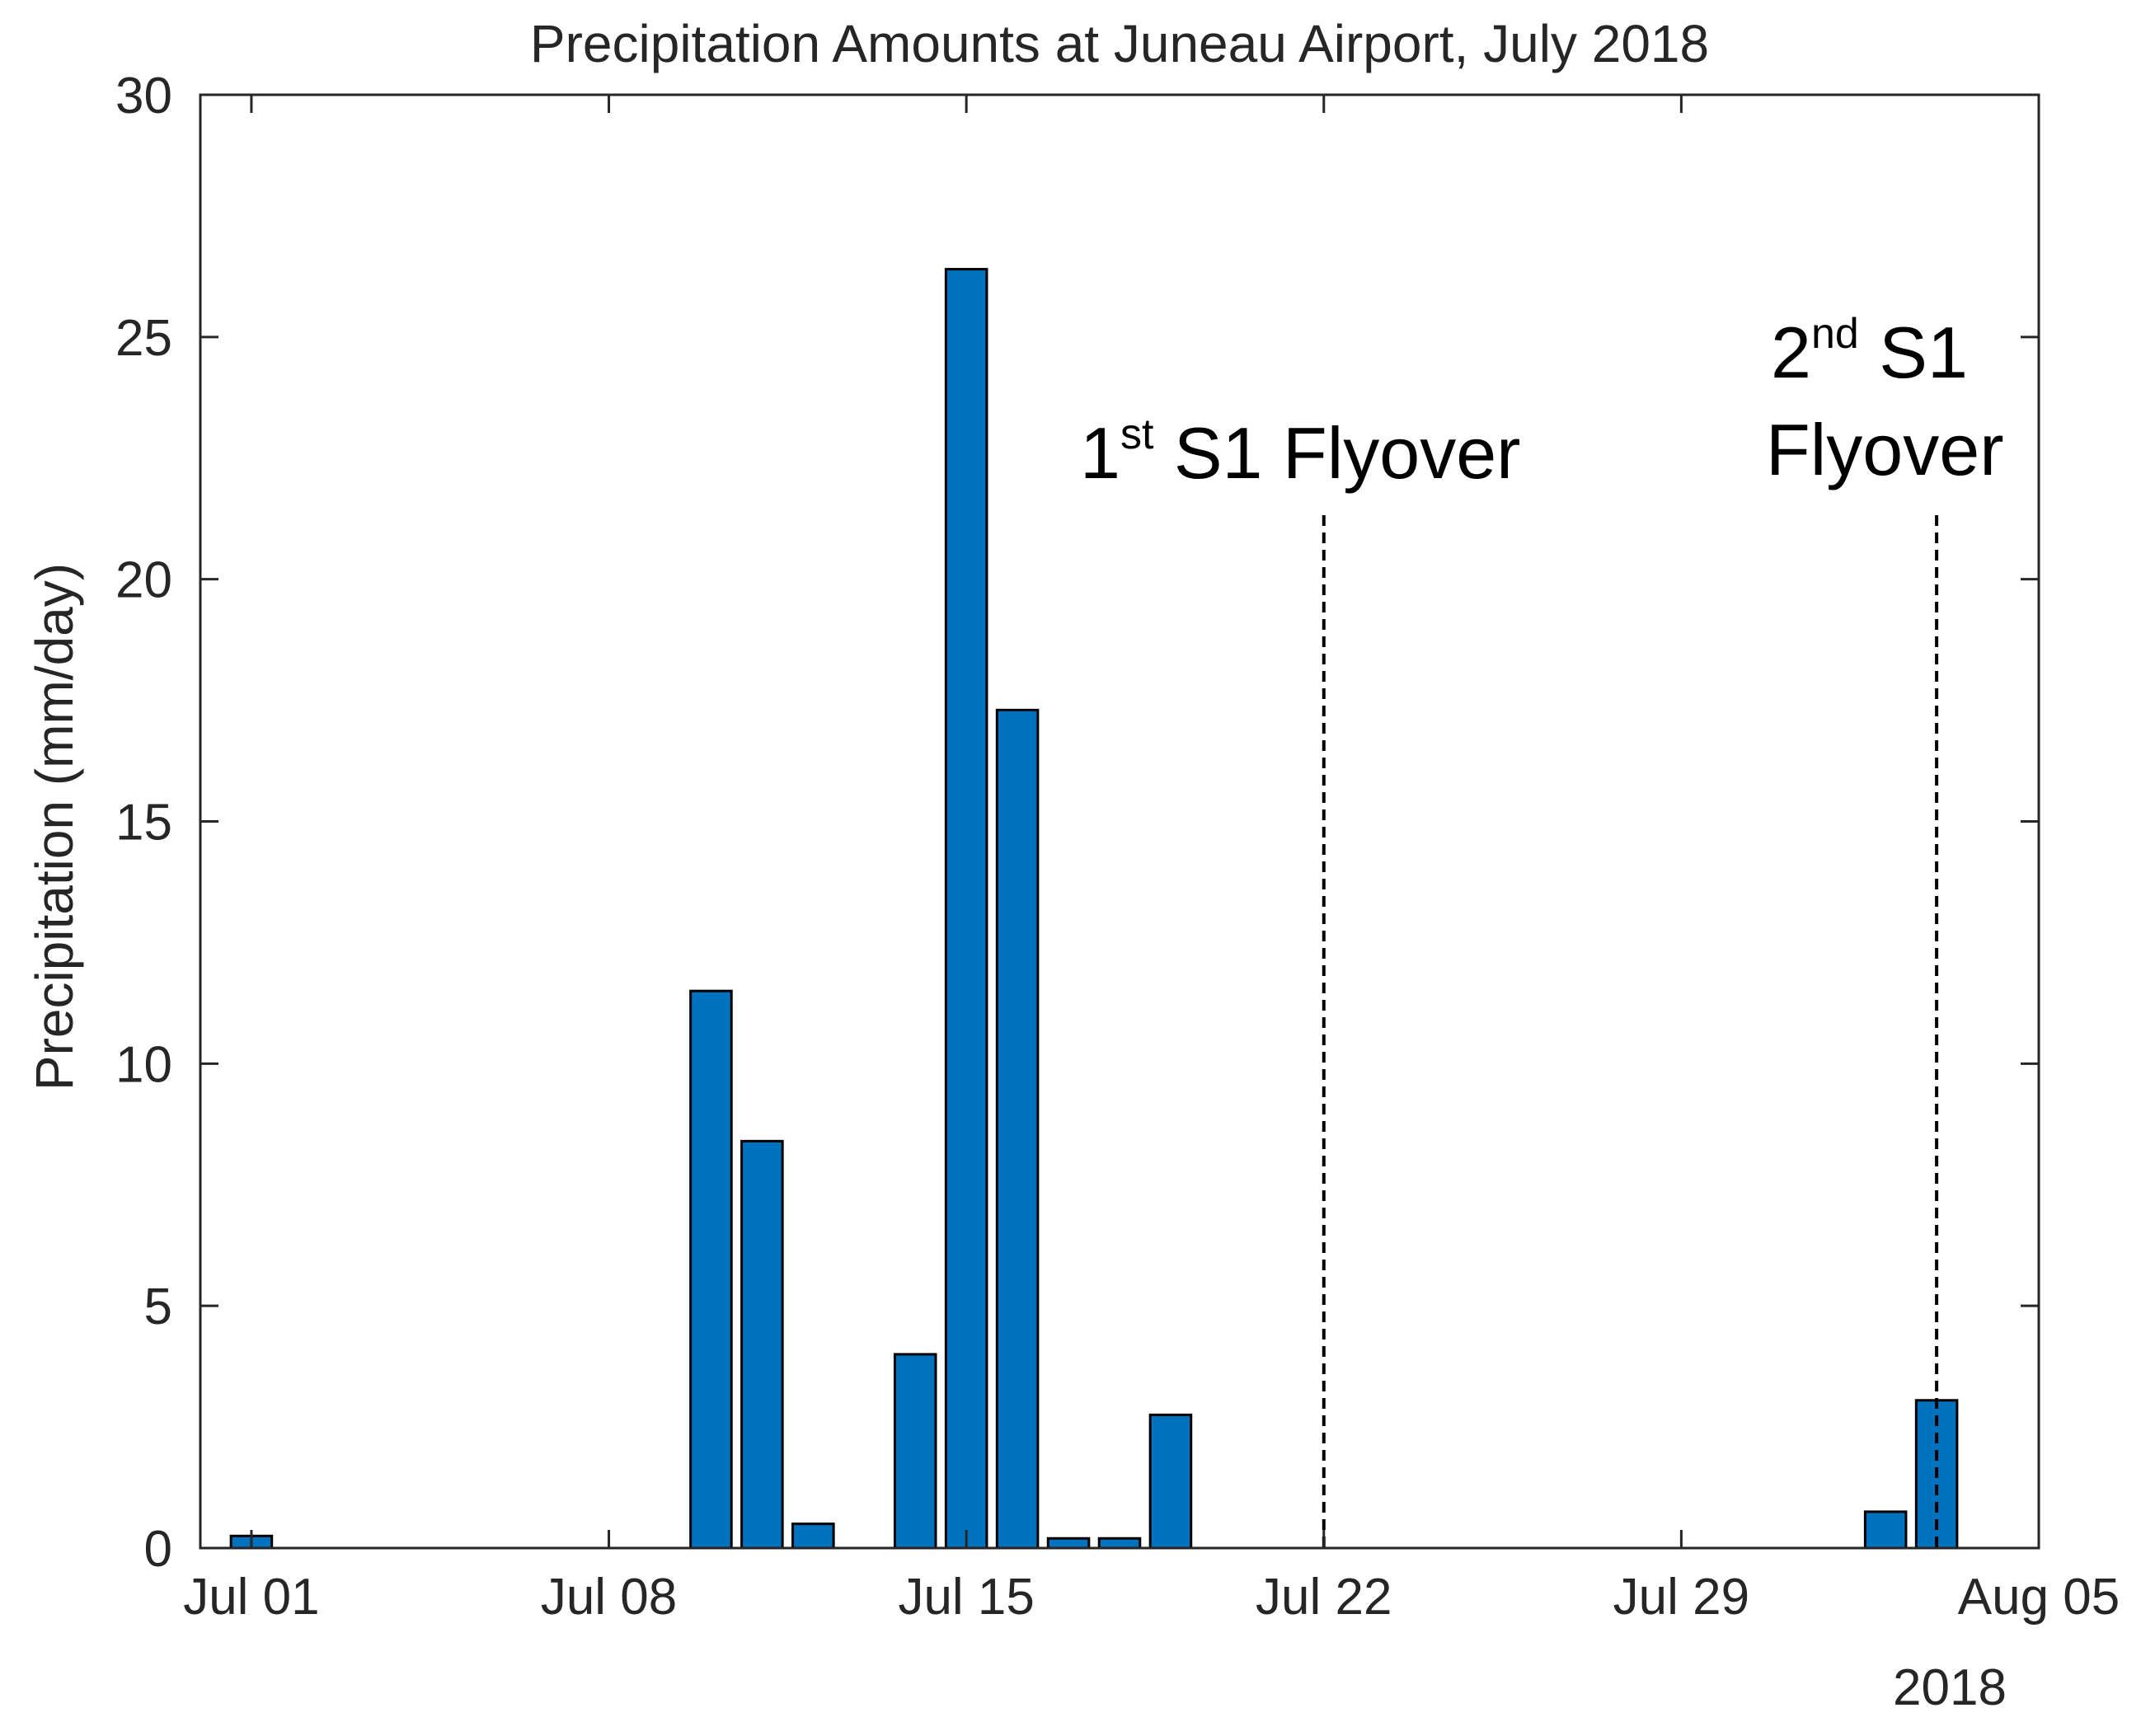 This screenshot has width=2141, height=1736. Describe the element at coordinates (54, 827) in the screenshot. I see `y-axis-title: Precipitation (mm/day)` at that location.